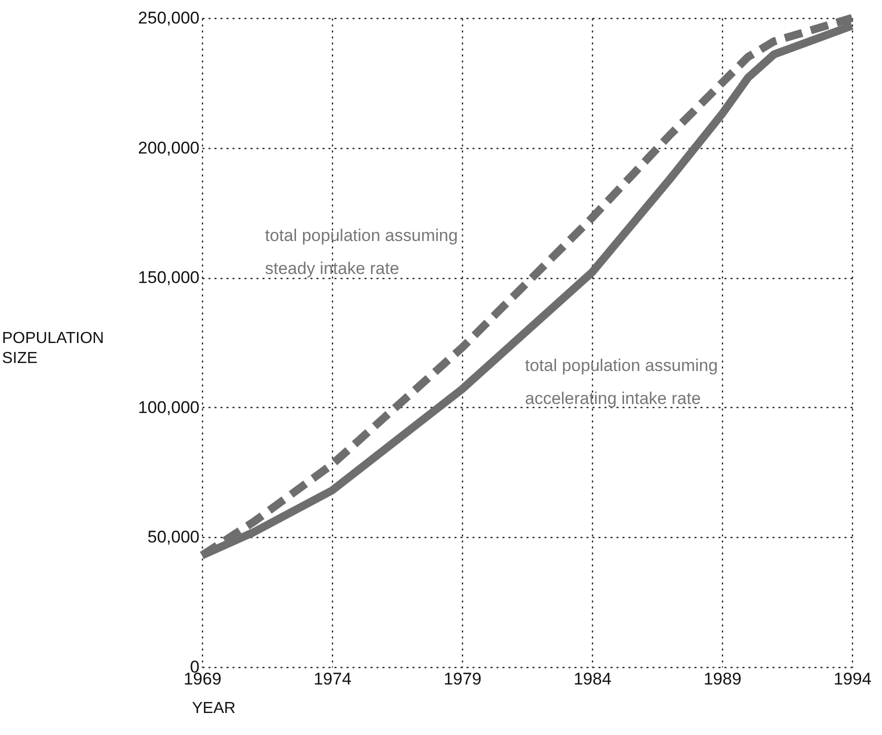  Describe the element at coordinates (853, 679) in the screenshot. I see `x-tick-label: 1994` at that location.